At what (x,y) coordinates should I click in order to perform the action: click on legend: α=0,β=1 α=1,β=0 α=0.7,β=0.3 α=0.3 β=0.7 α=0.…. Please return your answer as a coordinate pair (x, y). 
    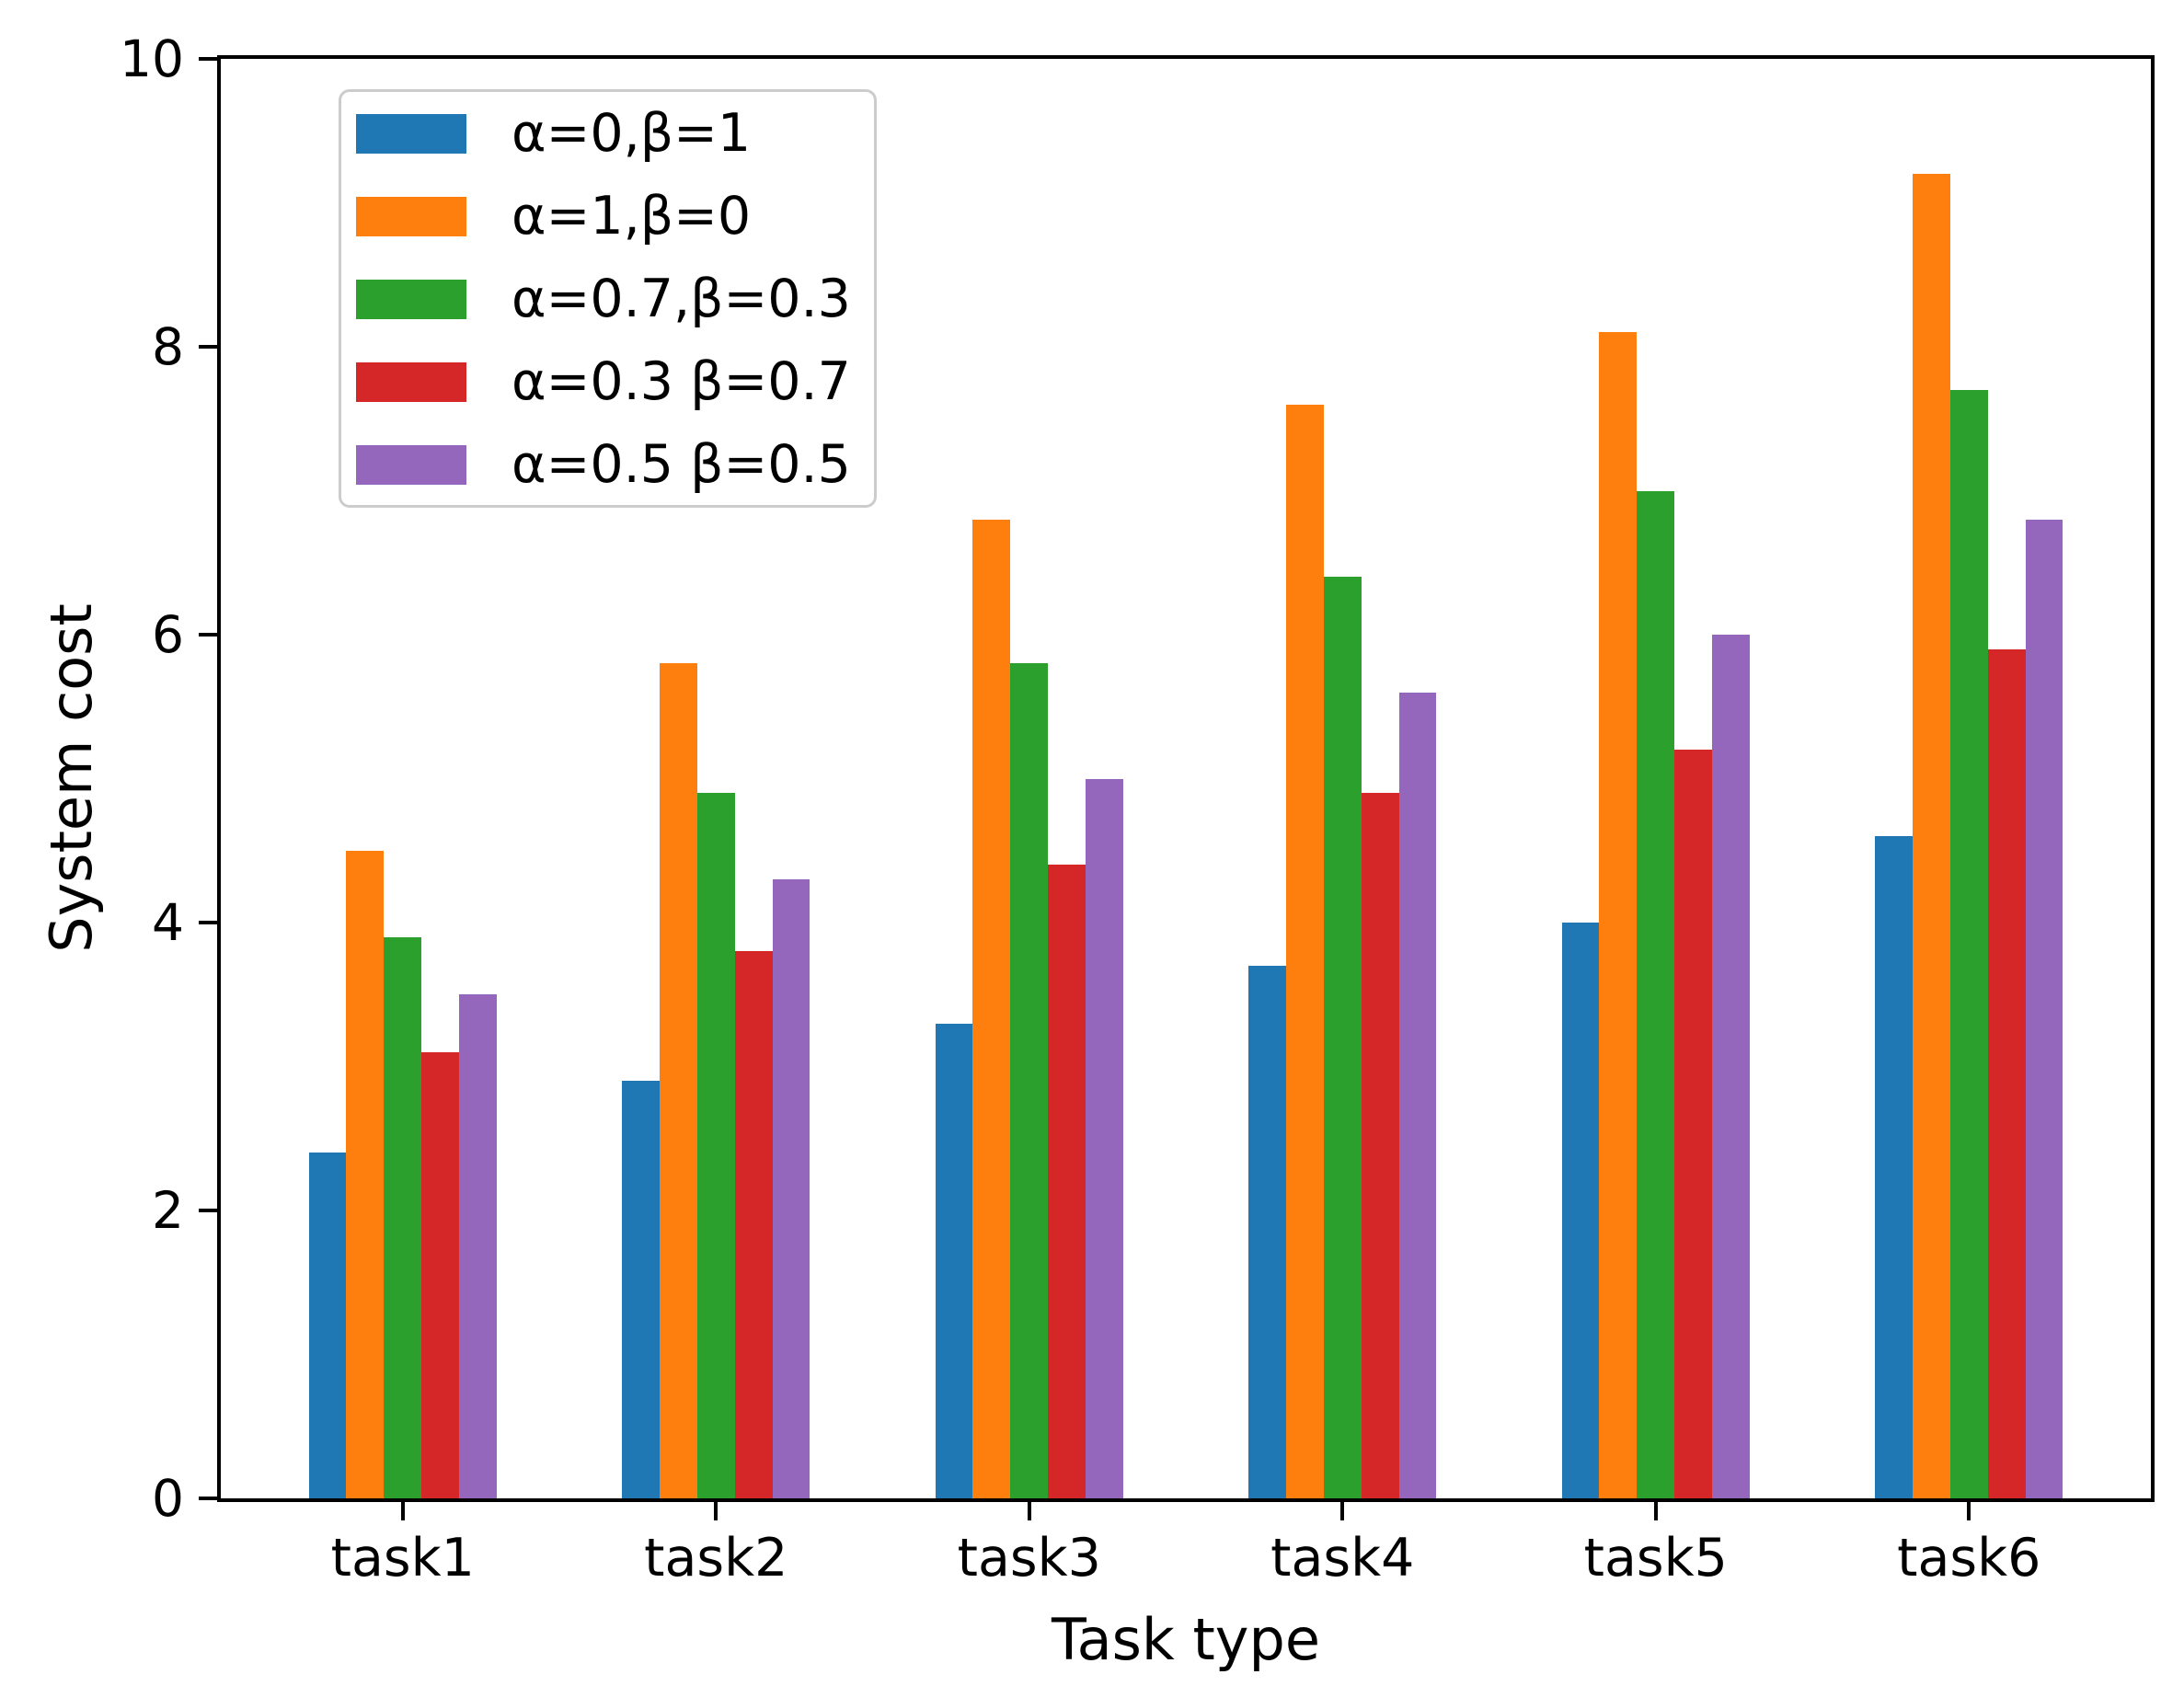
    Looking at the image, I should click on (608, 298).